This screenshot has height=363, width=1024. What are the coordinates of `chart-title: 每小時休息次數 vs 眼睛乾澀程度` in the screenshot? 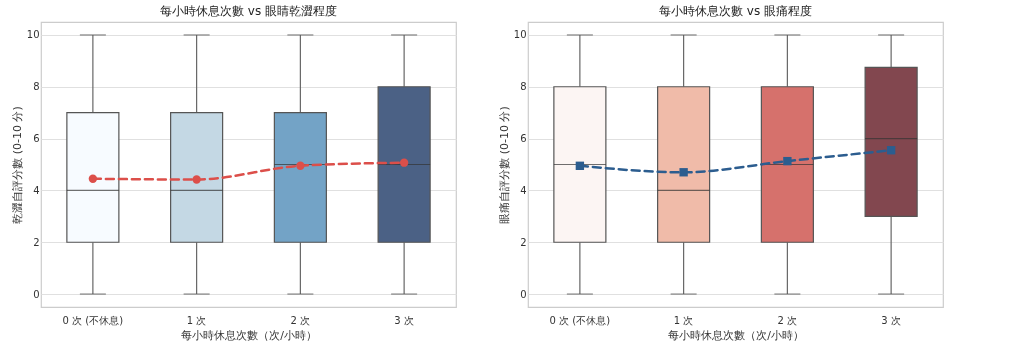 It's located at (248, 11).